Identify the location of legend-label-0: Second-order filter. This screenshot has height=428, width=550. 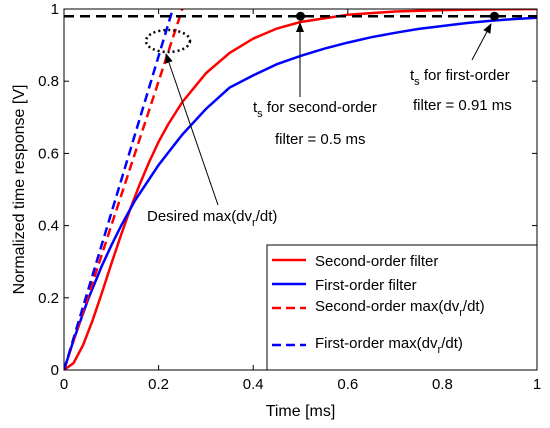
(376, 261).